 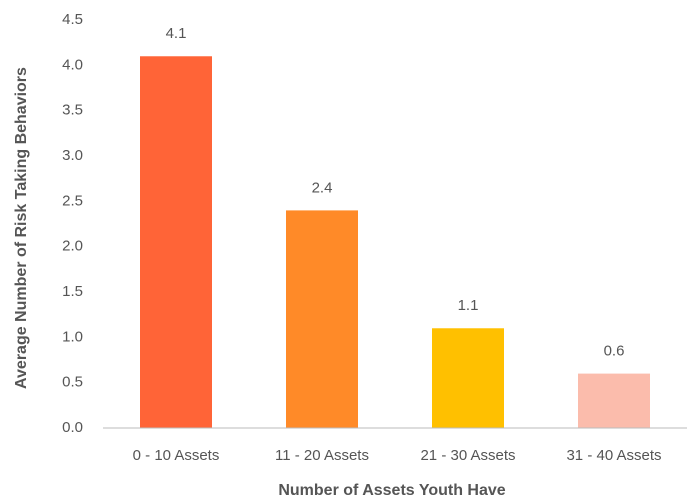 I want to click on x-axis-title: Number of Assets Youth Have, so click(x=391, y=490).